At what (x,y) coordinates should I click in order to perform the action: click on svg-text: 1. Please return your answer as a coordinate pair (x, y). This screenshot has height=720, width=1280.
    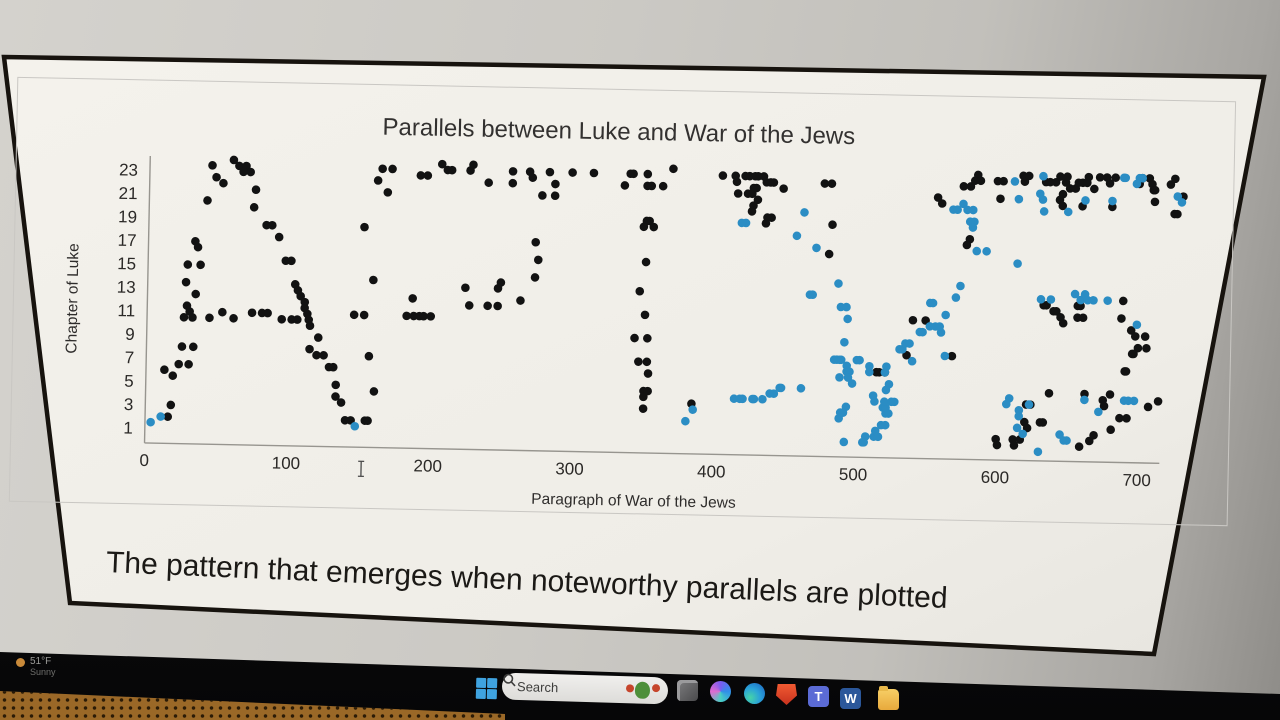
    Looking at the image, I should click on (128, 428).